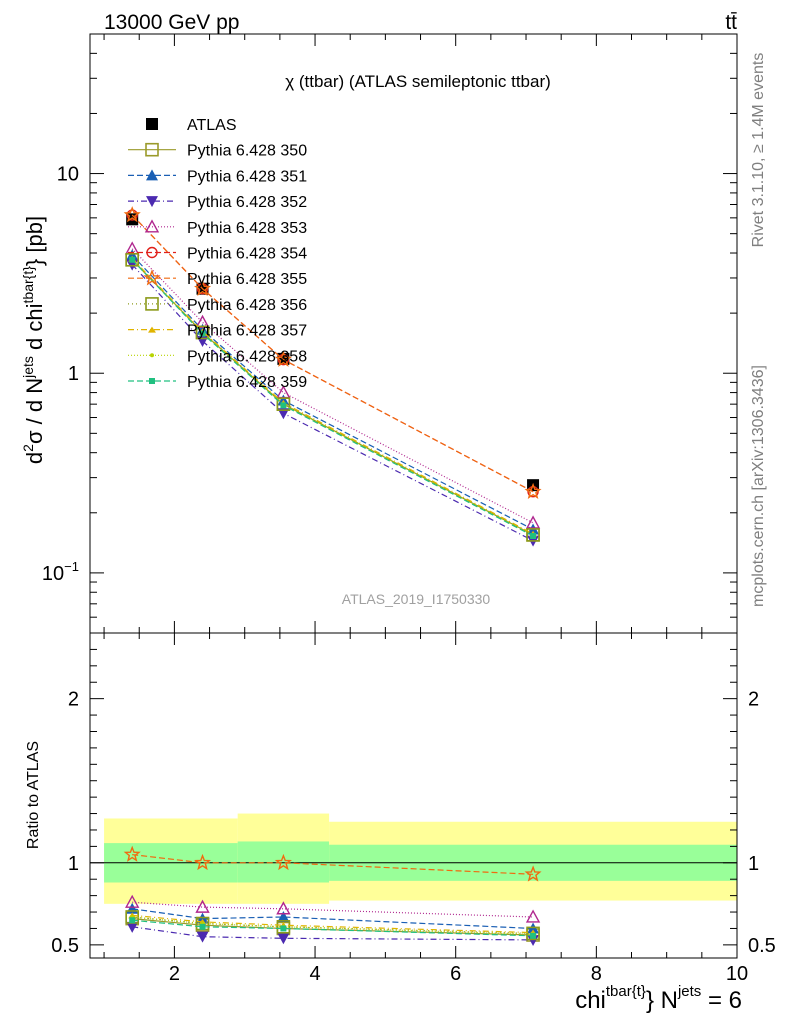 This screenshot has height=1024, width=786. What do you see at coordinates (68, 175) in the screenshot?
I see `y-tick-label-2: 10` at bounding box center [68, 175].